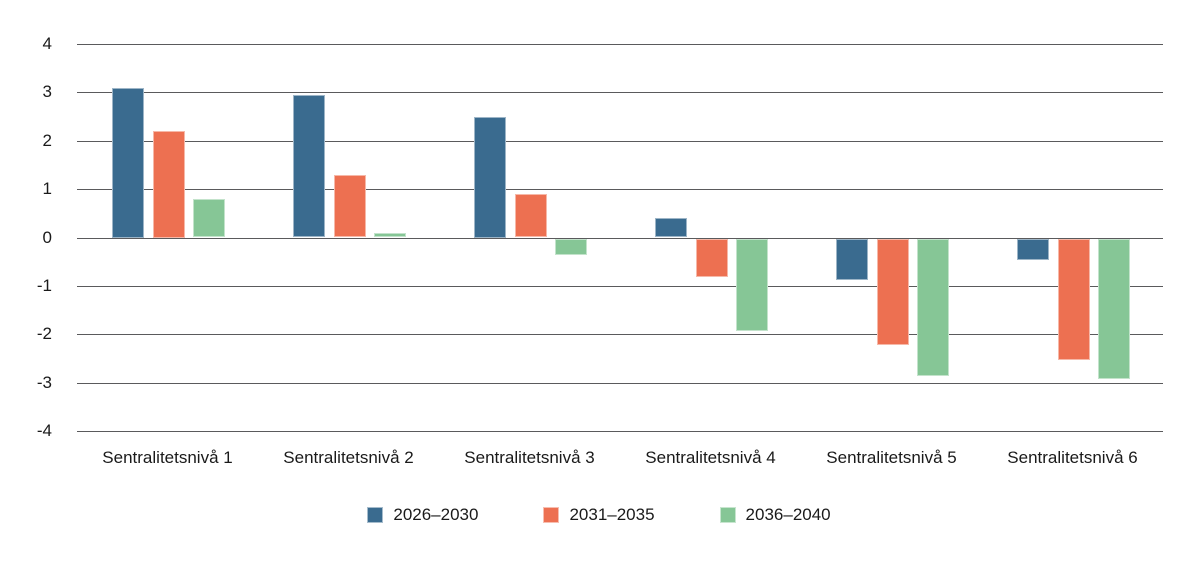 Image resolution: width=1198 pixels, height=568 pixels. What do you see at coordinates (892, 291) in the screenshot?
I see `bar-series2-group5` at bounding box center [892, 291].